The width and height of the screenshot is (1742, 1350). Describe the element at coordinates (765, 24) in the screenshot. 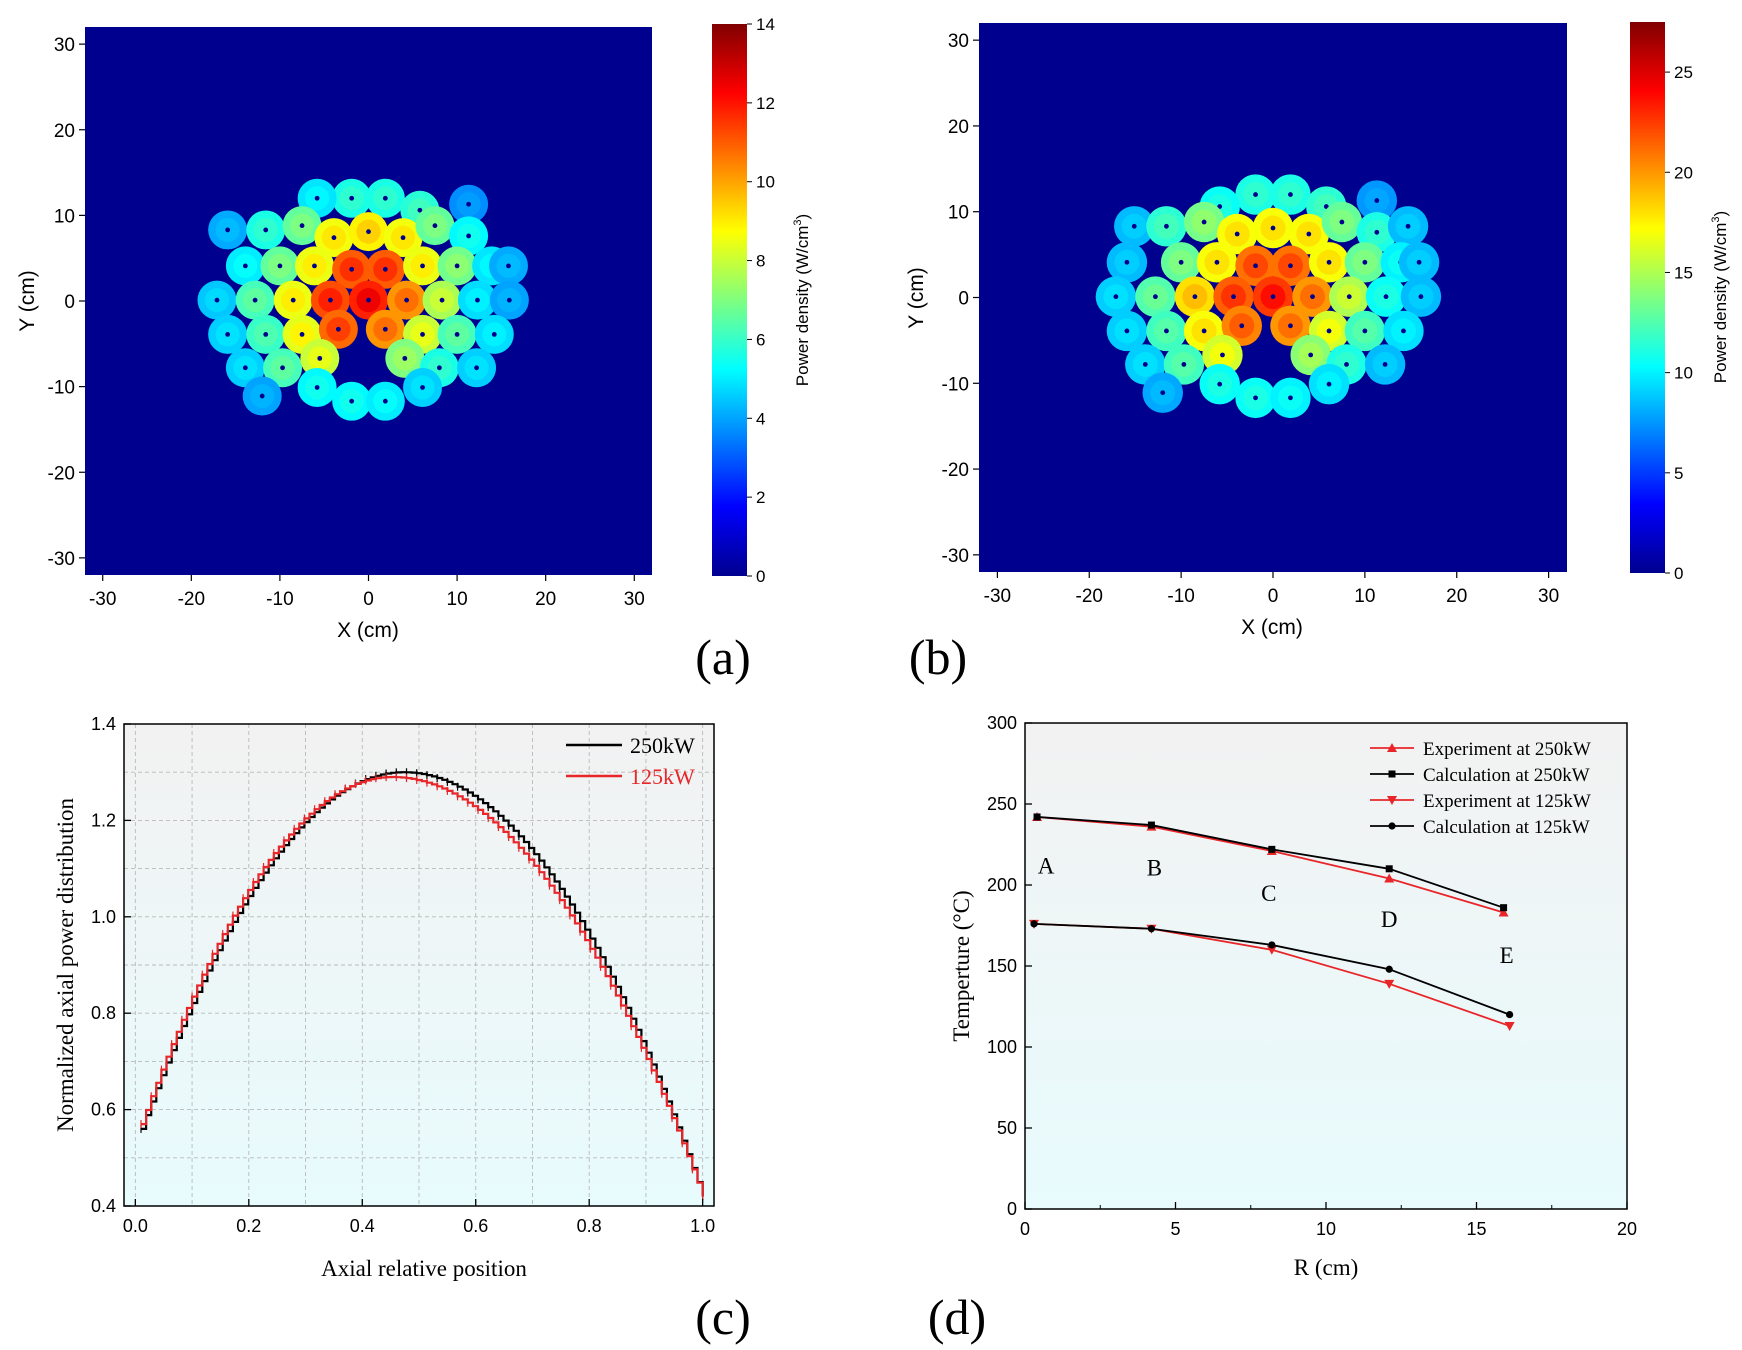

I see `colorbar-tick-label: 14` at that location.